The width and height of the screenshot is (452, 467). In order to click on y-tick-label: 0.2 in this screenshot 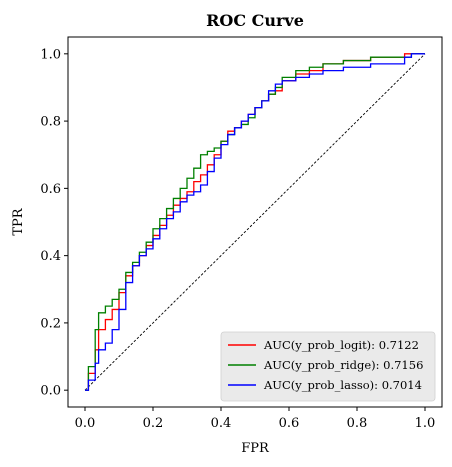, I will do `click(50, 323)`.